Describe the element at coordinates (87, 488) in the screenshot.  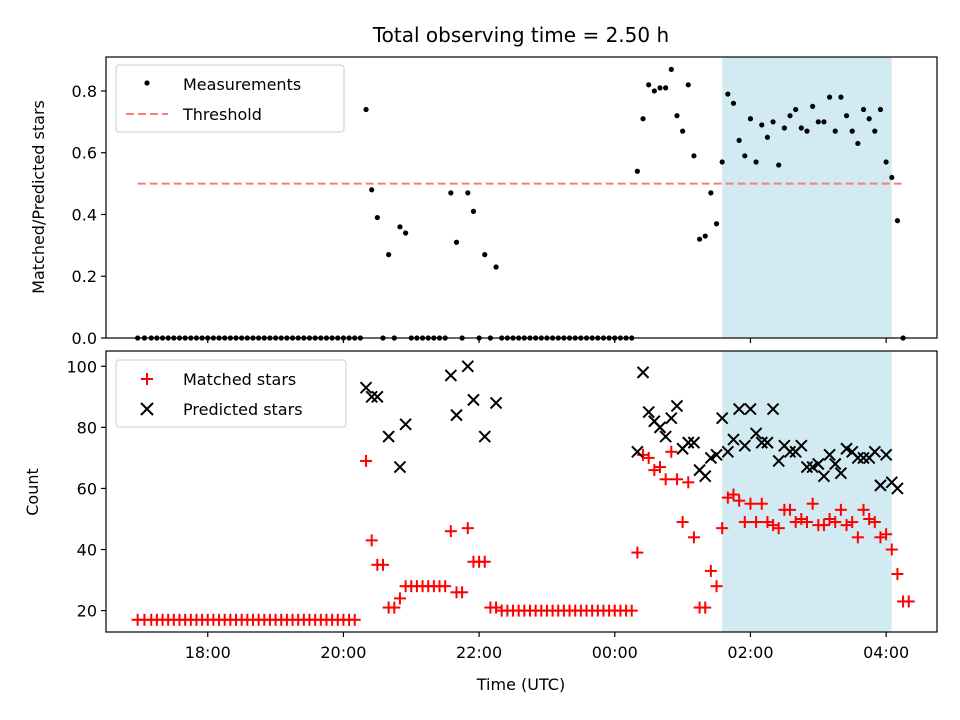
I see `y-tick-label: 60` at that location.